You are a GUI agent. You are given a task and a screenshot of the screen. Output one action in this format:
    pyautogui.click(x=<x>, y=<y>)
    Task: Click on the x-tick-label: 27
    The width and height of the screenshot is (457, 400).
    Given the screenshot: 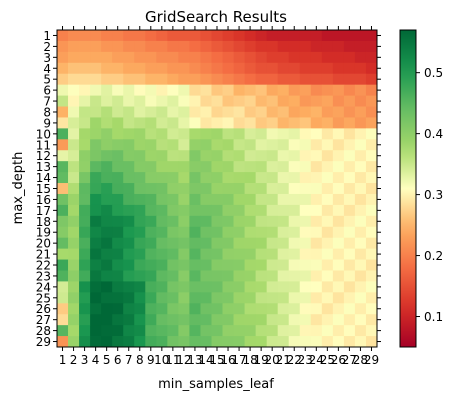 What is the action you would take?
    pyautogui.click(x=349, y=360)
    